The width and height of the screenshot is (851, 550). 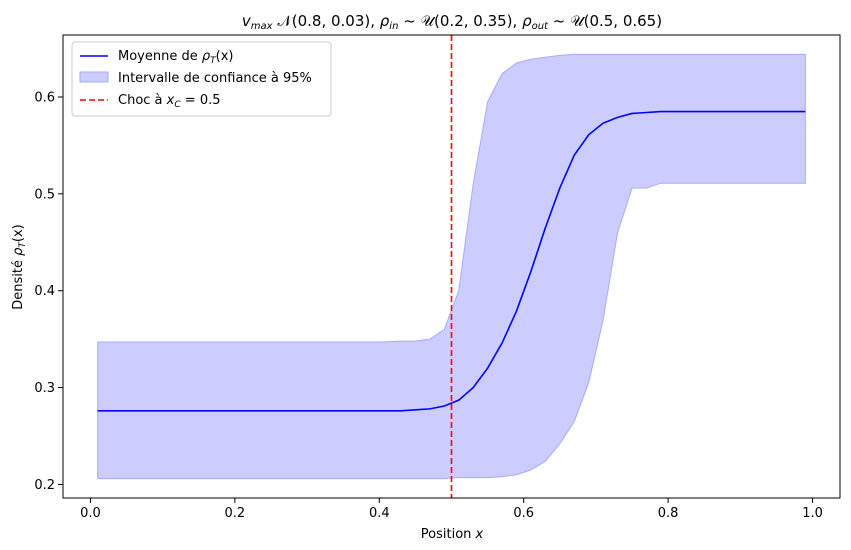 What do you see at coordinates (235, 513) in the screenshot?
I see `x-tick-label: 0.2` at bounding box center [235, 513].